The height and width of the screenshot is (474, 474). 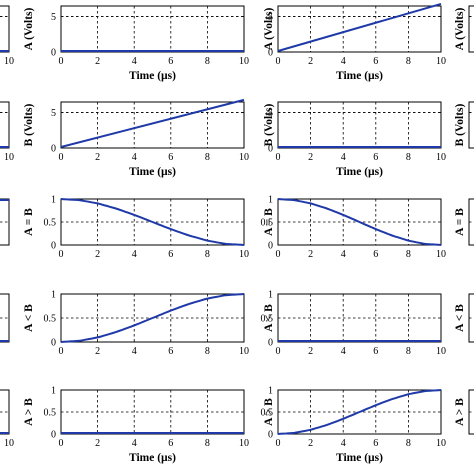 What do you see at coordinates (464, 412) in the screenshot?
I see `subplot-c20: A > B` at bounding box center [464, 412].